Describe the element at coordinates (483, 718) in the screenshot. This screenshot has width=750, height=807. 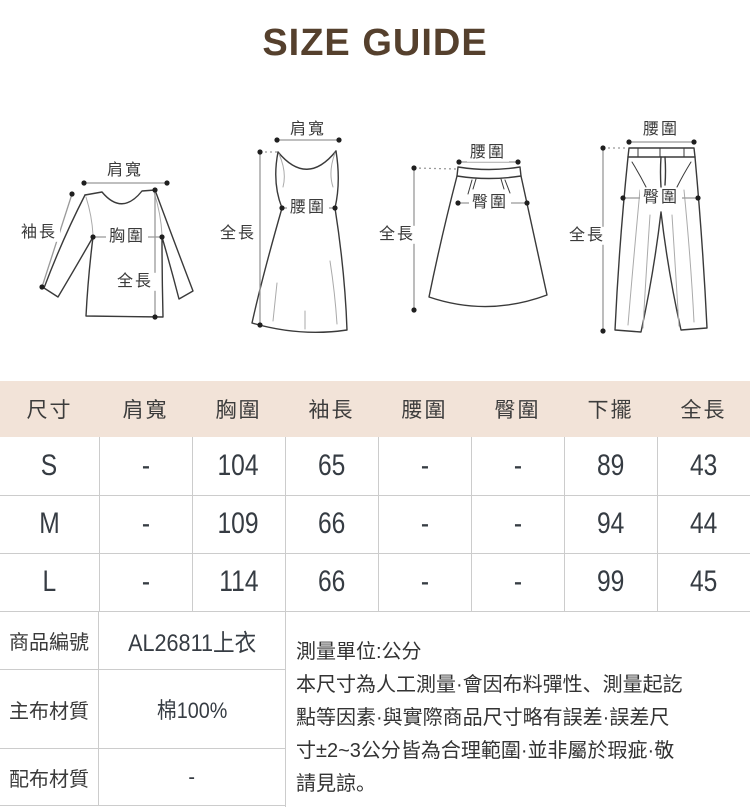
I see `note-line: 點等因素·與實際商品尺寸略有誤差·誤差尺` at that location.